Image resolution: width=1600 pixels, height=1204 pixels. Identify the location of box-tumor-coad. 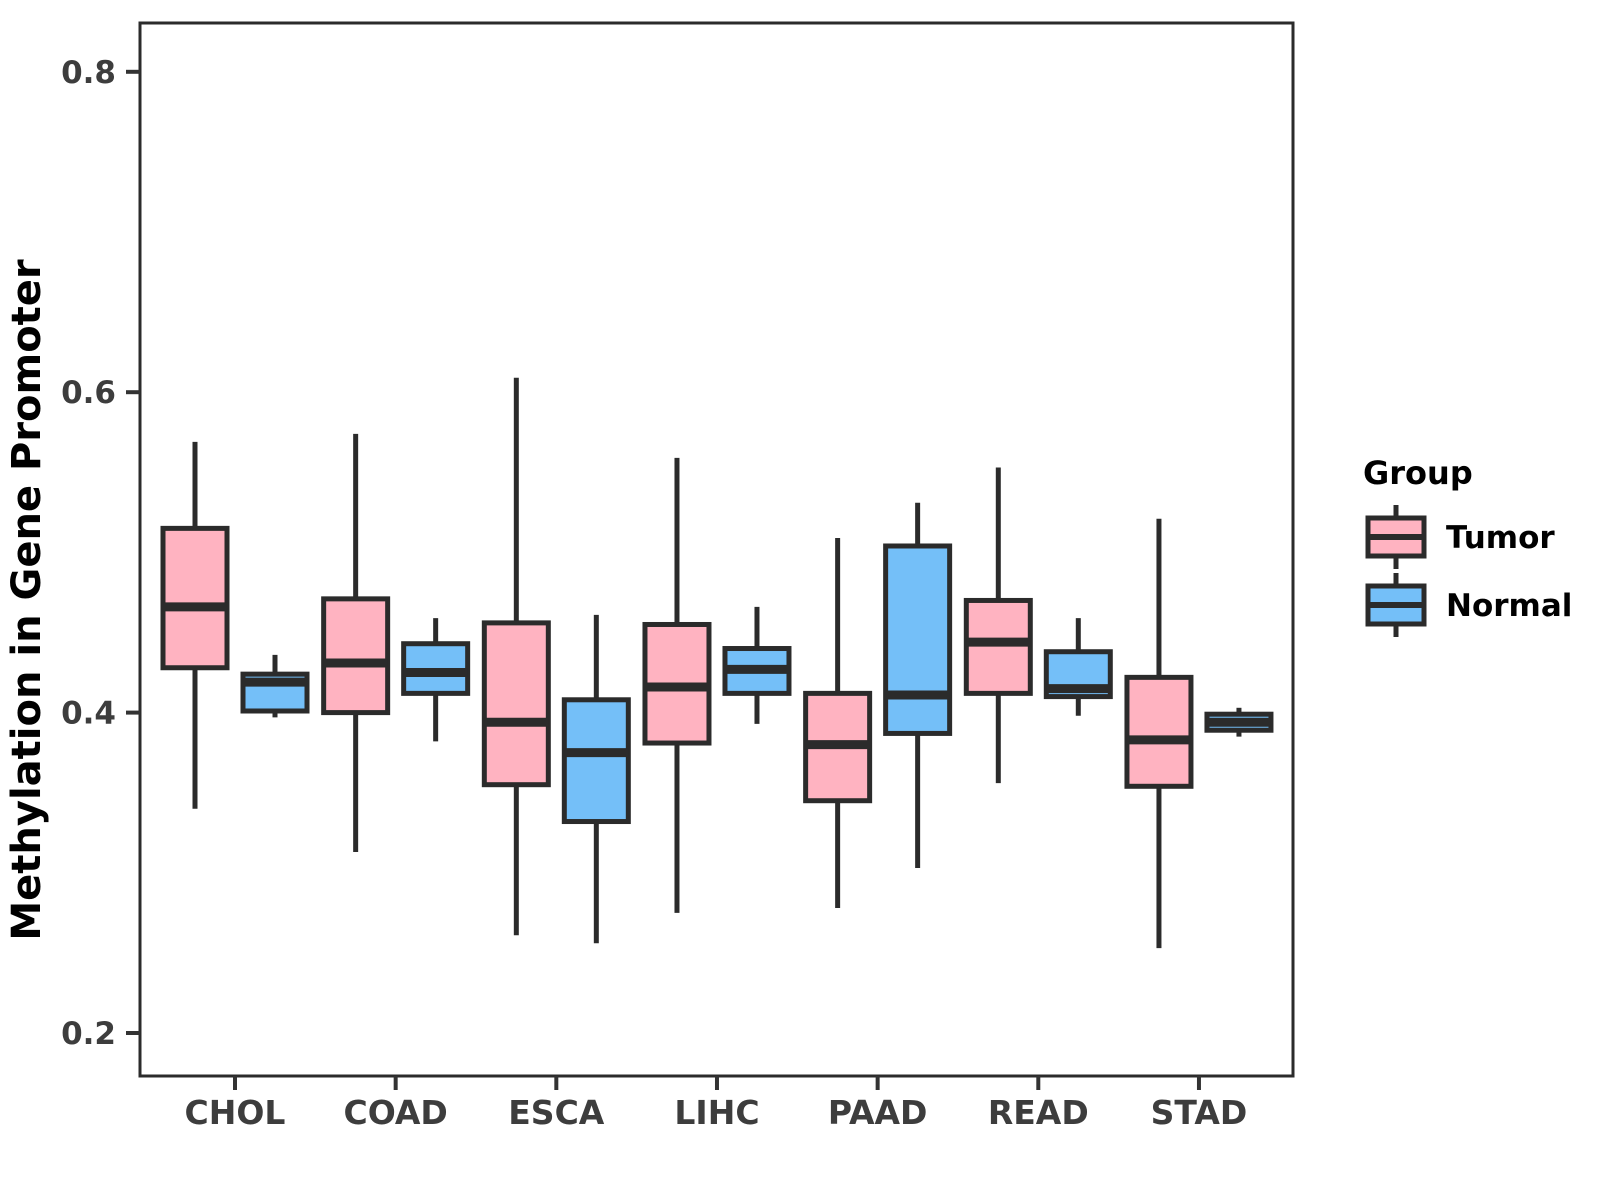
(356, 656).